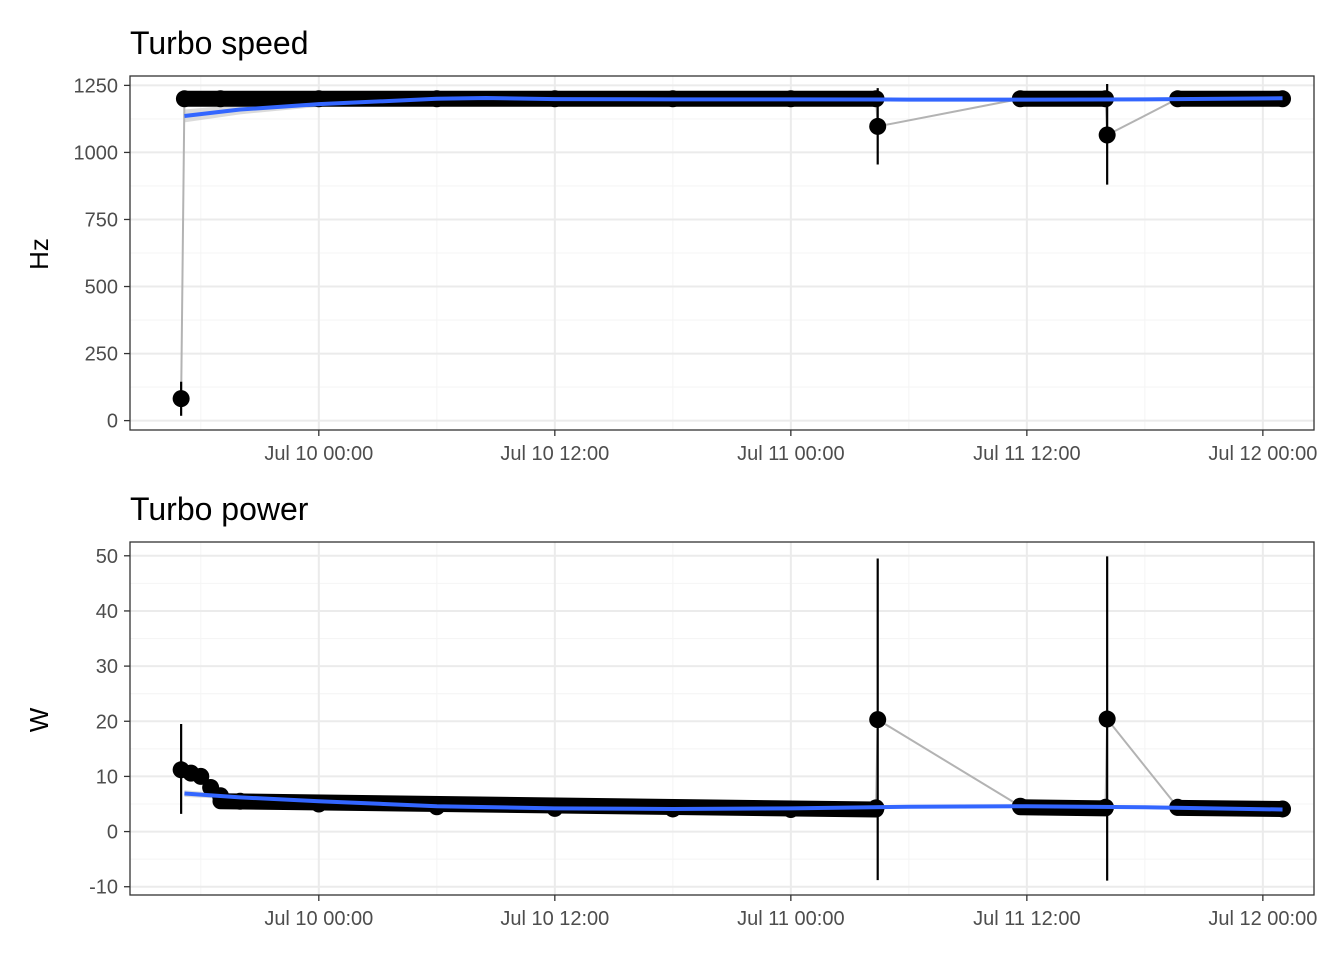 This screenshot has width=1344, height=960. What do you see at coordinates (112, 422) in the screenshot?
I see `turbo-speed-y-tick-label: 0` at bounding box center [112, 422].